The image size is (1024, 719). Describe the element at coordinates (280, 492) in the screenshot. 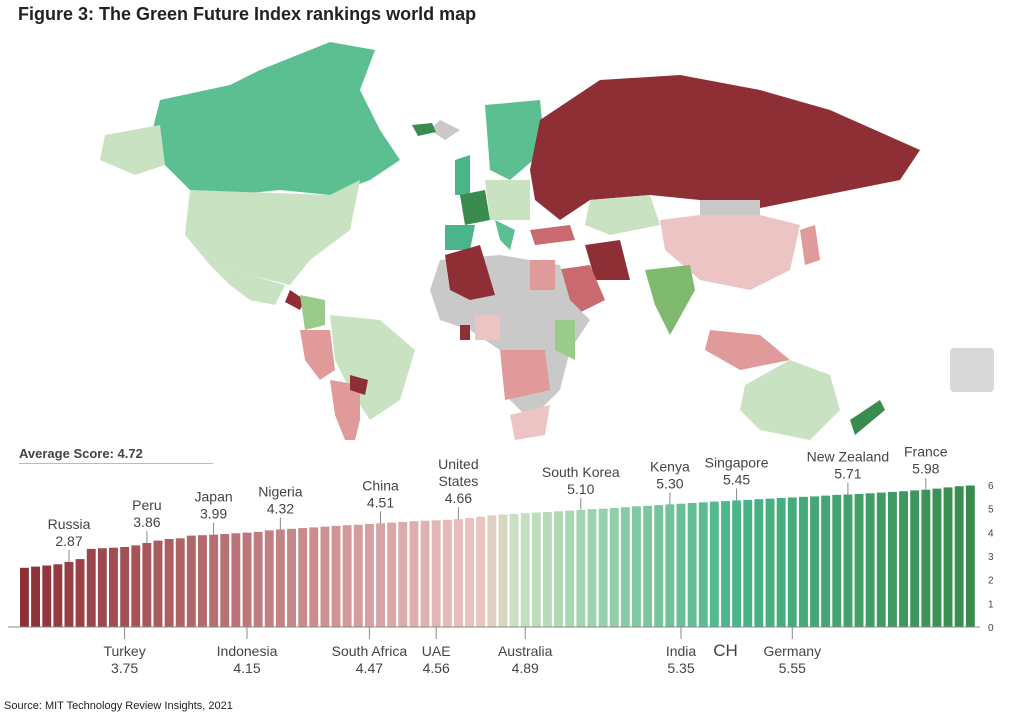

I see `country-name: Nigeria` at that location.